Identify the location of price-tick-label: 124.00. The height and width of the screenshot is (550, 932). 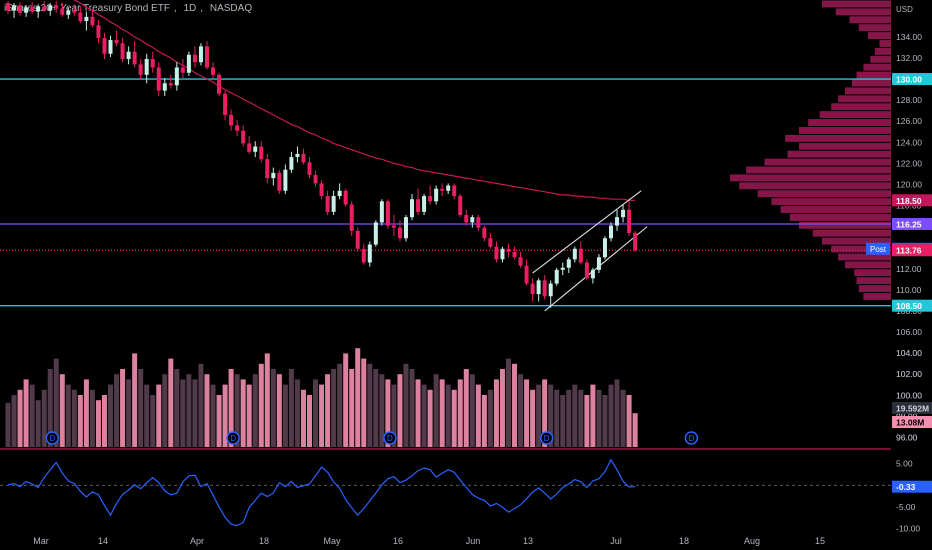
(909, 142).